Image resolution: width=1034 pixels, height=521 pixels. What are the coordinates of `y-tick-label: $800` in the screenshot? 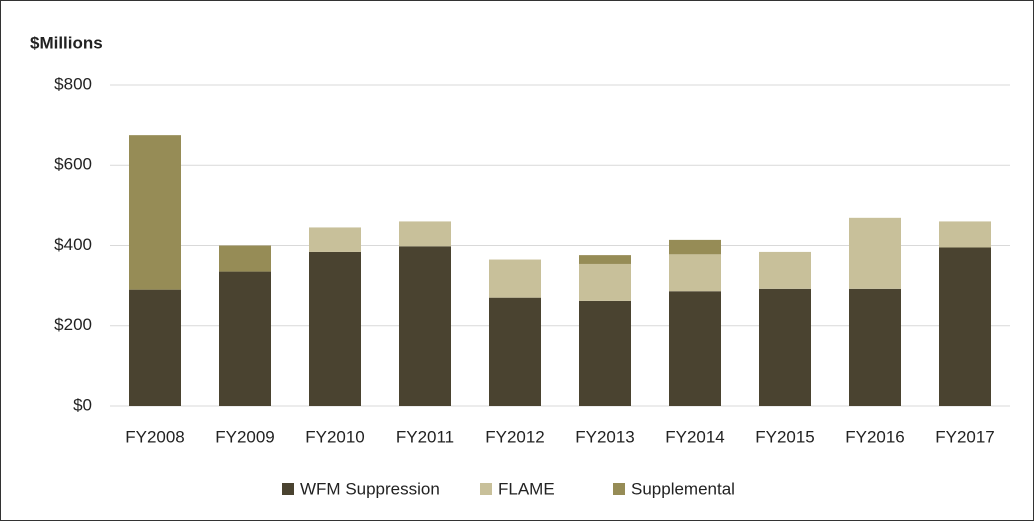 It's located at (73, 83).